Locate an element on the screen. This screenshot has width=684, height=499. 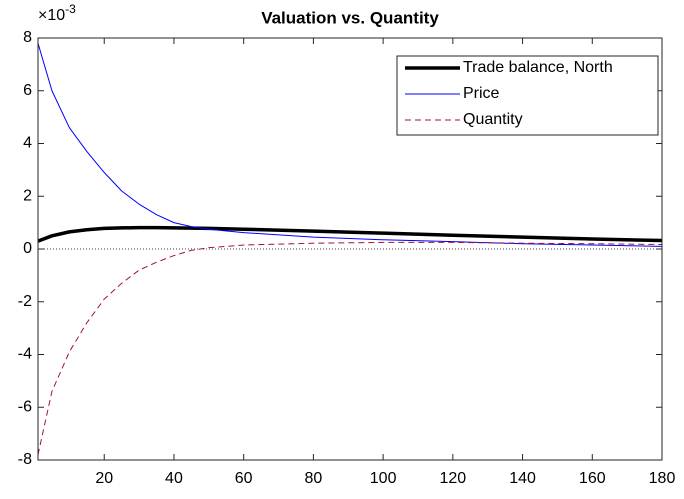
y-tick-label: -8 is located at coordinates (25, 459).